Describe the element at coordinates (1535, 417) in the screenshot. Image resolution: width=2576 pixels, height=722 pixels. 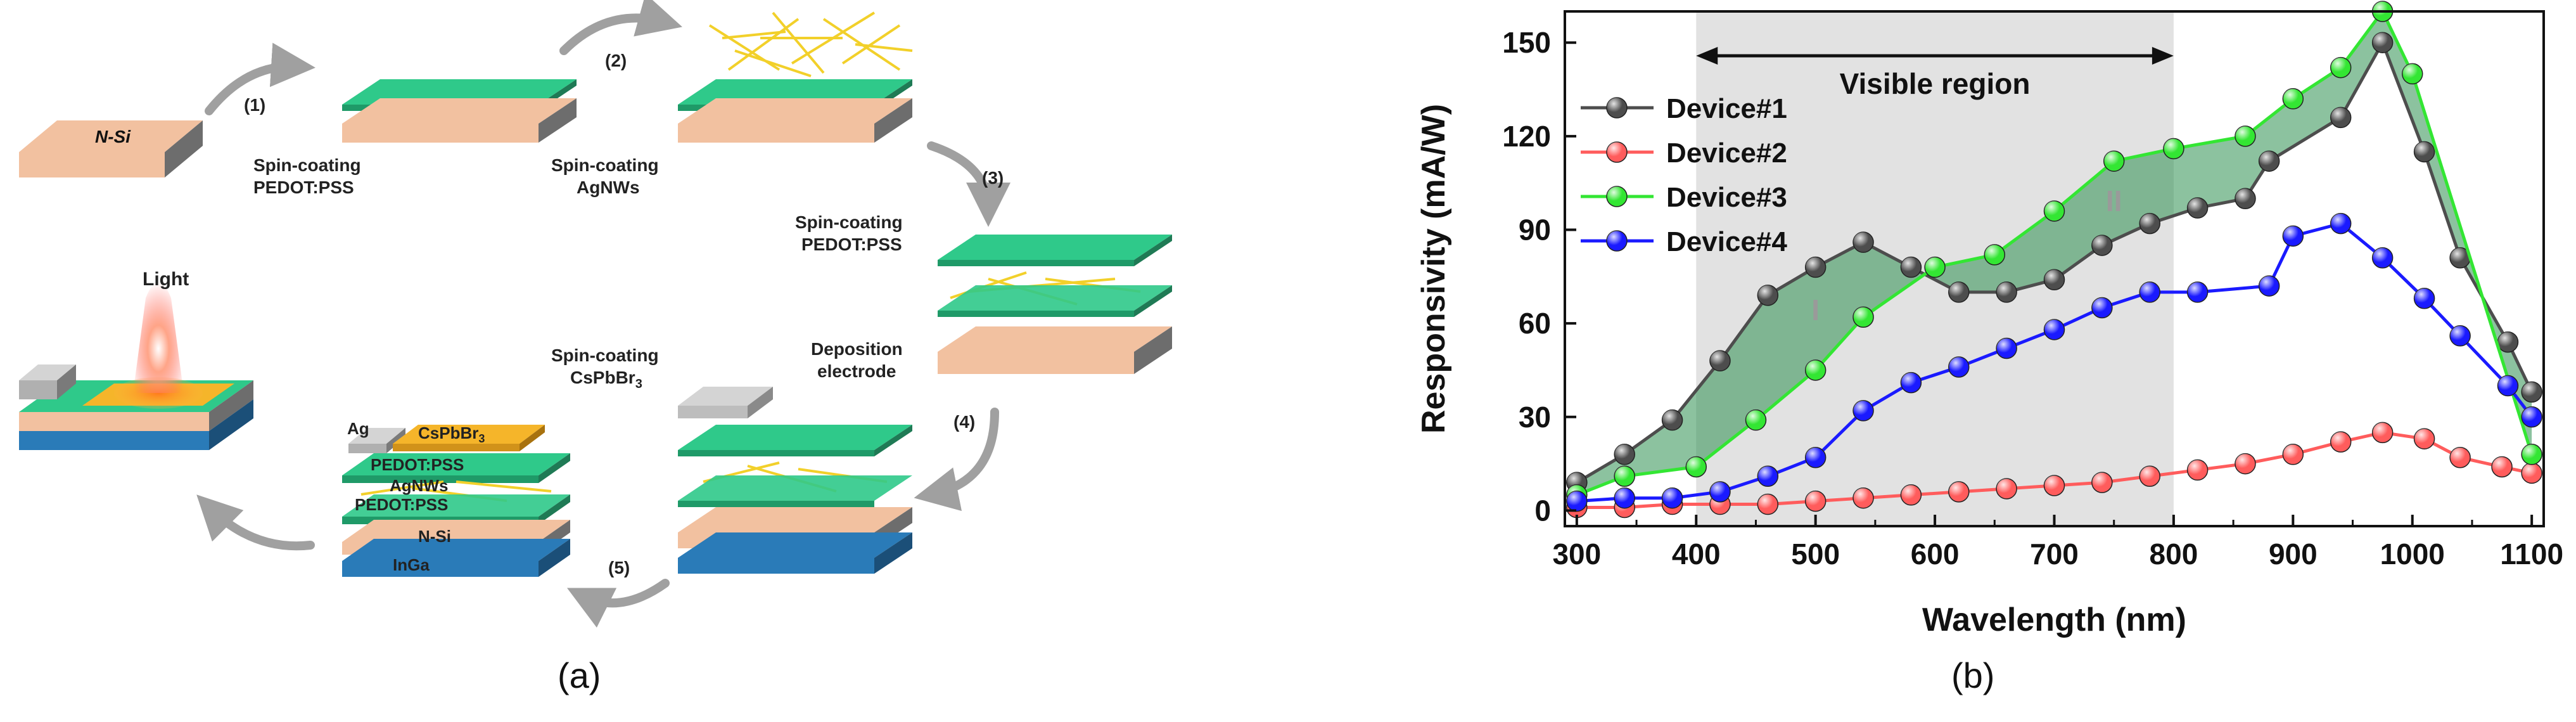
I see `y-tick-label: 30` at that location.